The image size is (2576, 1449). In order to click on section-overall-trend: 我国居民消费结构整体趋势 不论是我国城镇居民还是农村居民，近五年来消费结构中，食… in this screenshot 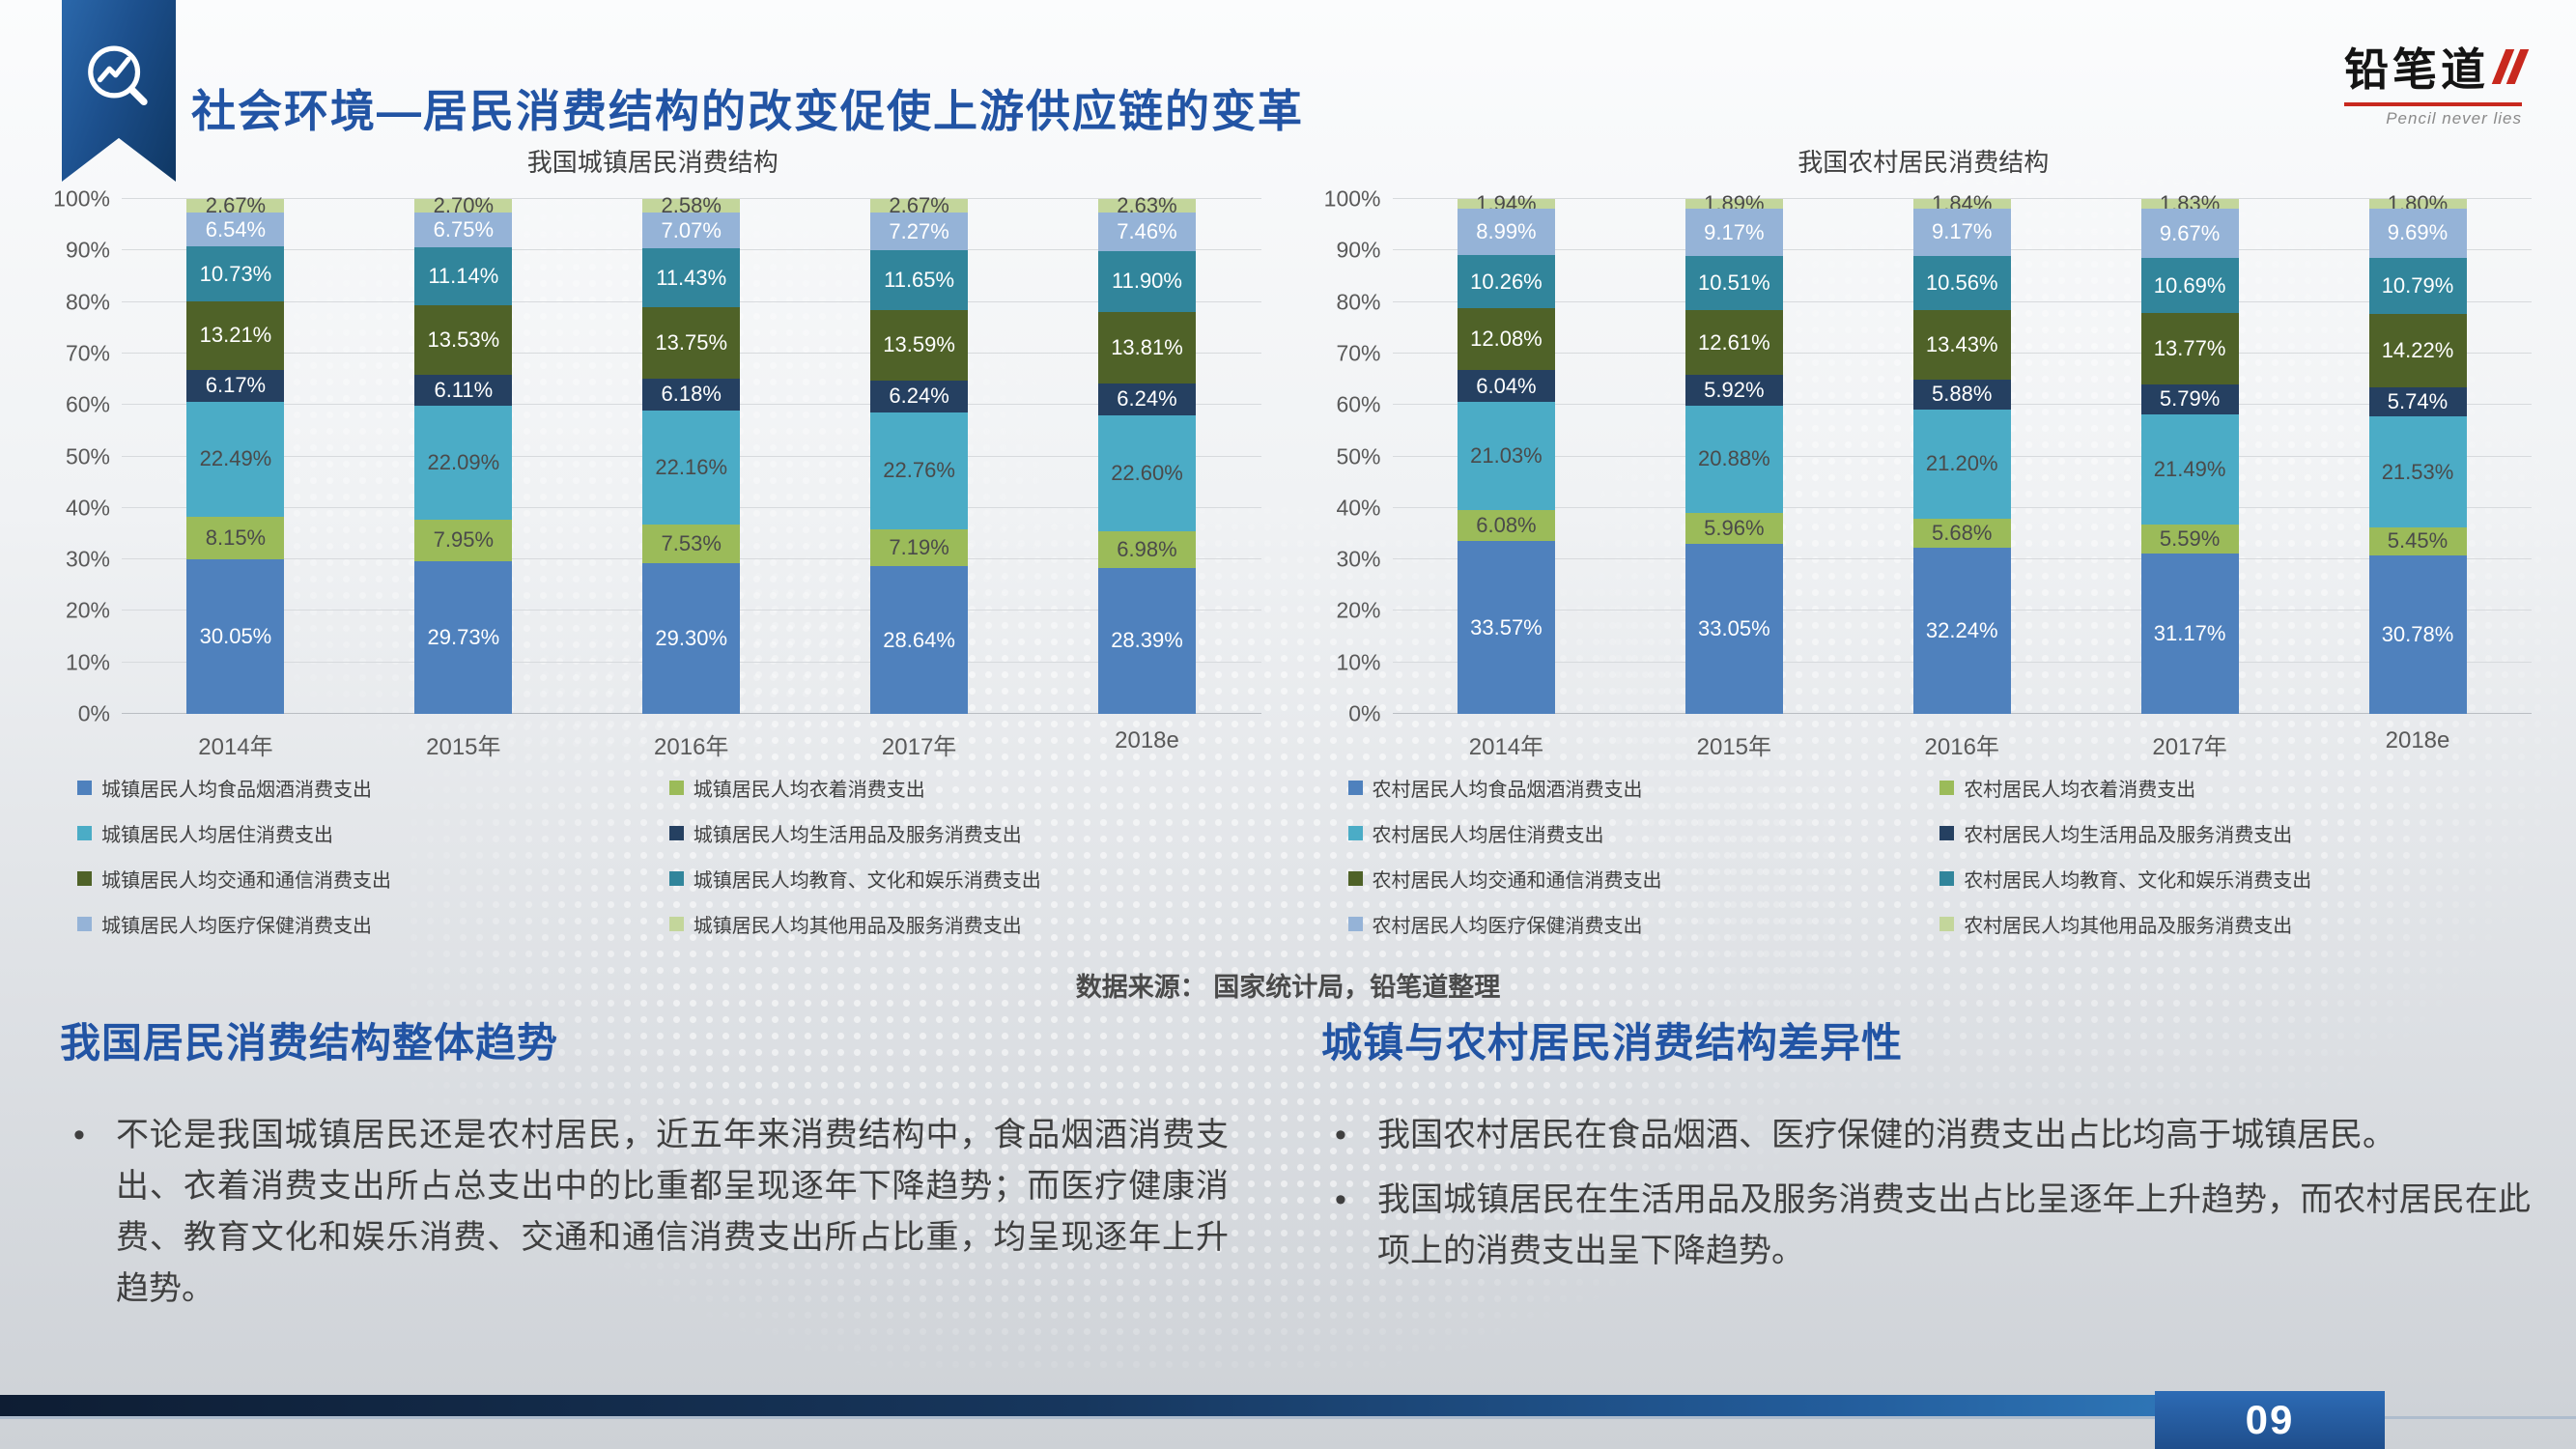, I will do `click(644, 1169)`.